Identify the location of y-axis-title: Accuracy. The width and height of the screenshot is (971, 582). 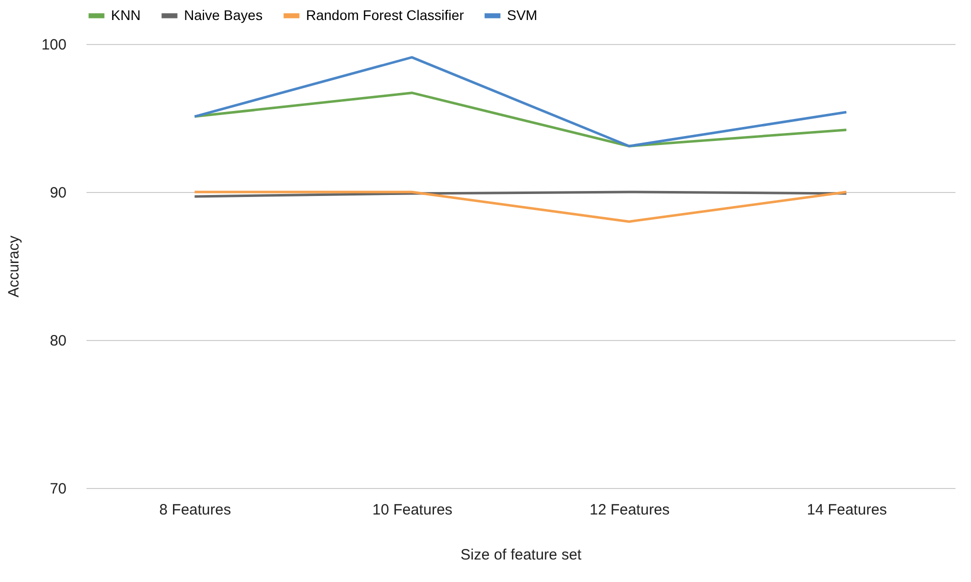
(13, 266).